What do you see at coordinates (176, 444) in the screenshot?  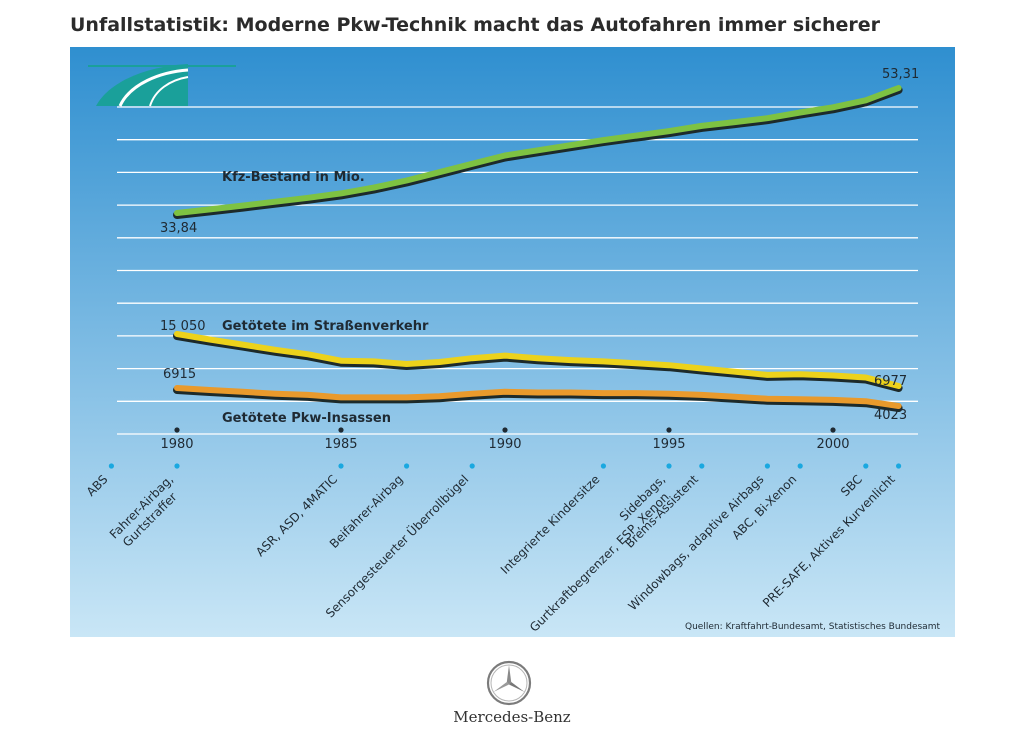 I see `x-tick-label: 1980` at bounding box center [176, 444].